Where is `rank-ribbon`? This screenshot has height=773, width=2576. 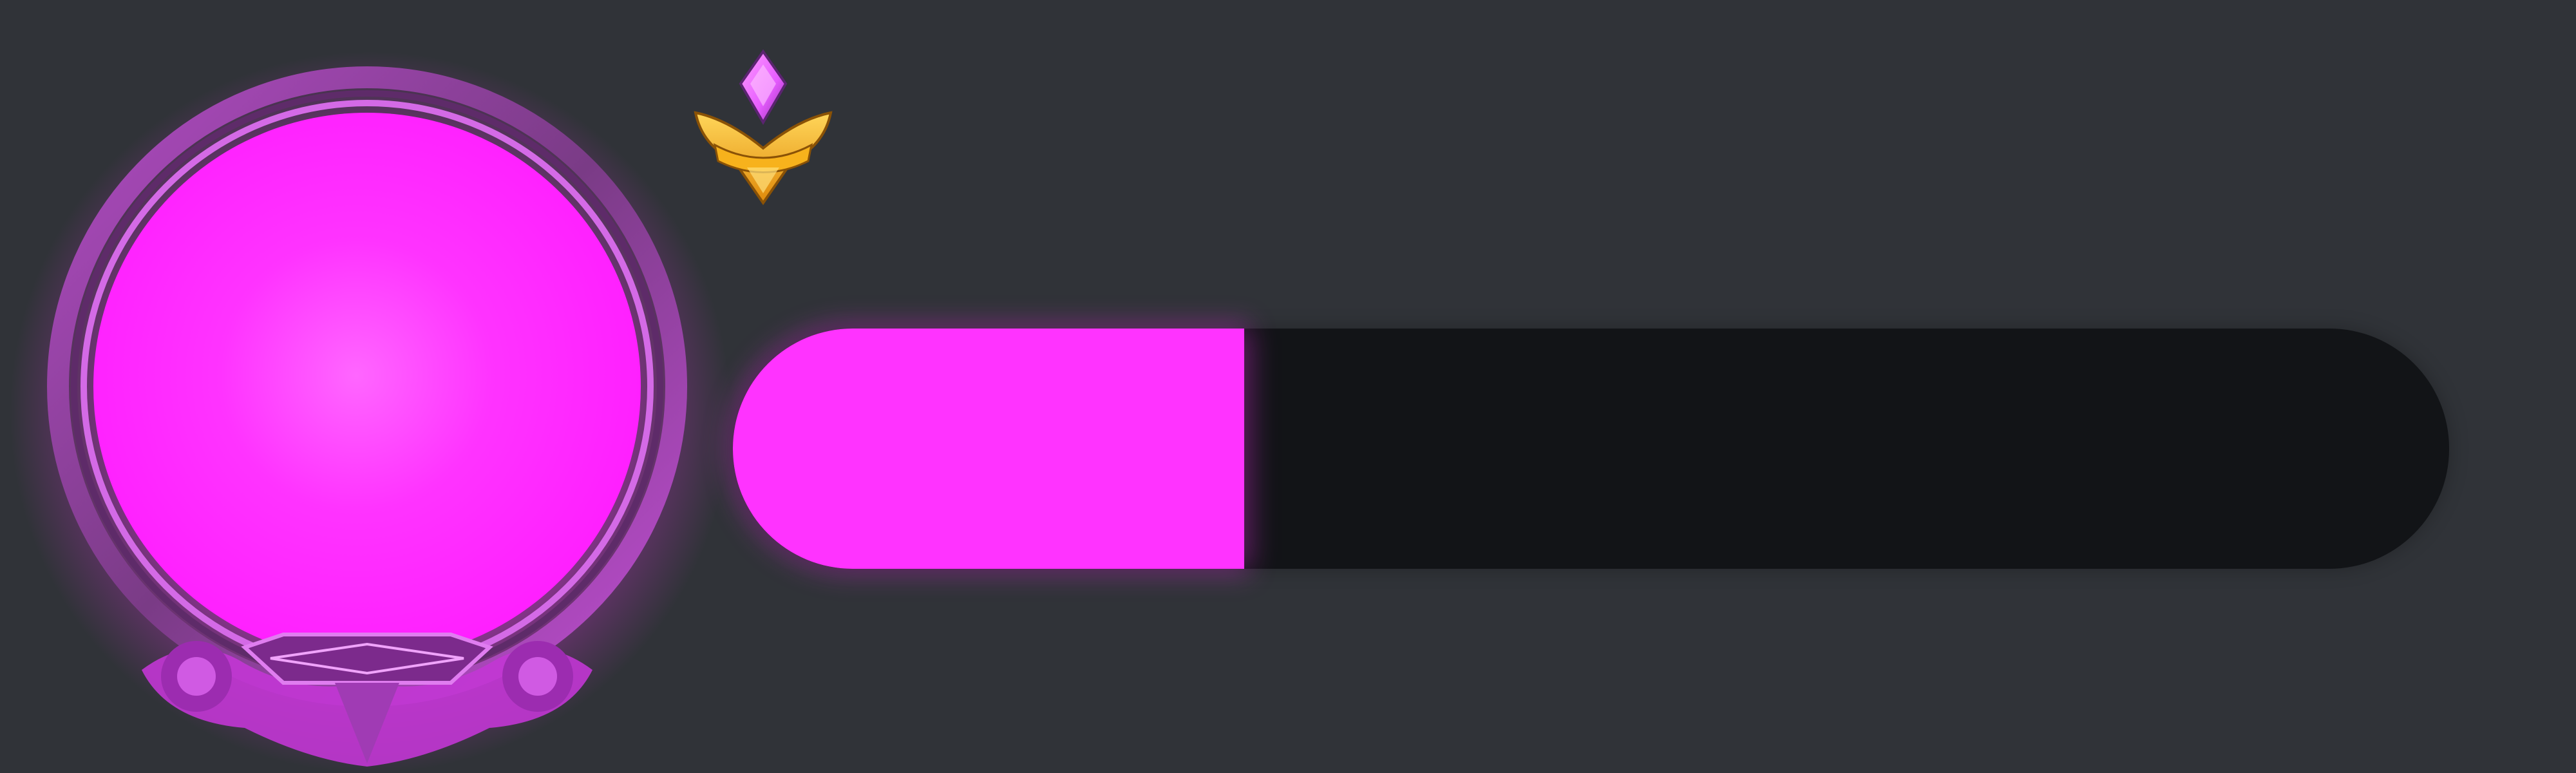
rank-ribbon is located at coordinates (763, 158).